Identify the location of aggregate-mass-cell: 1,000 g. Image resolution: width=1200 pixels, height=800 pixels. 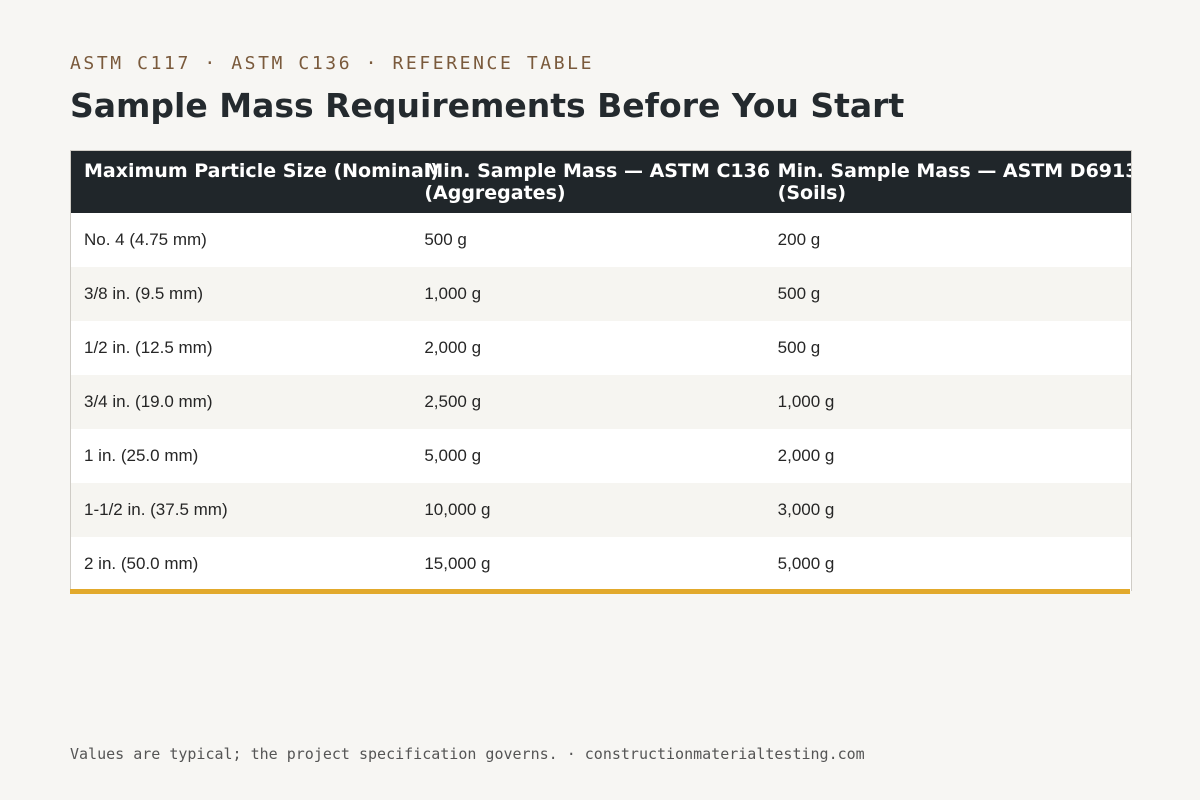
(453, 293).